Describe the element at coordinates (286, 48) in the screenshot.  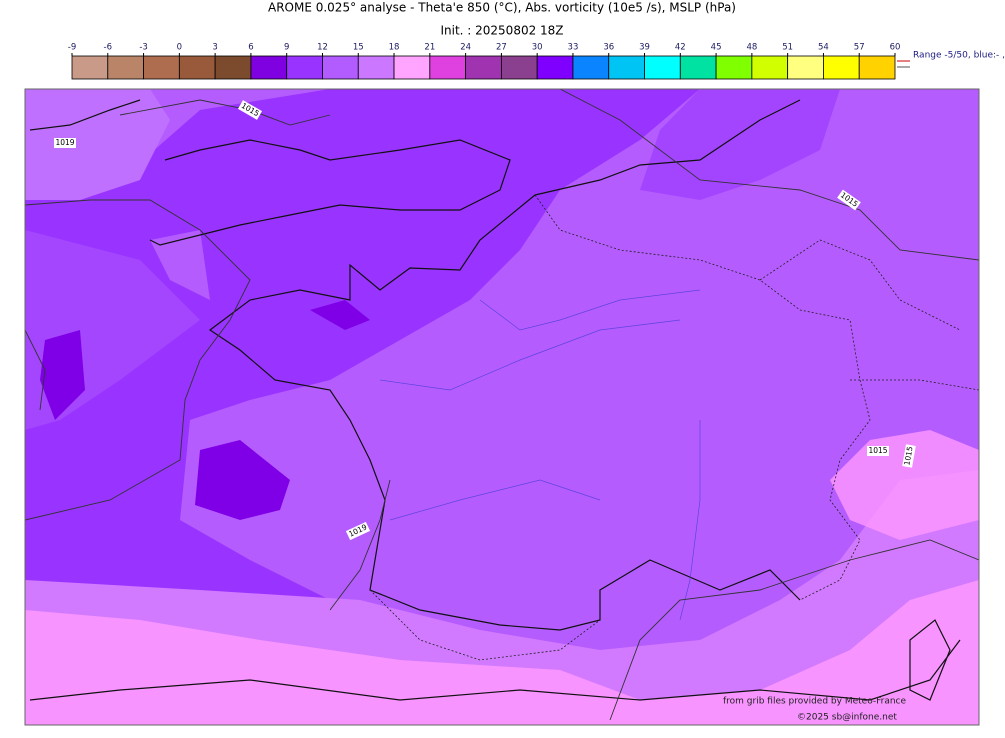
I see `colorbar-tick-label: 9` at that location.